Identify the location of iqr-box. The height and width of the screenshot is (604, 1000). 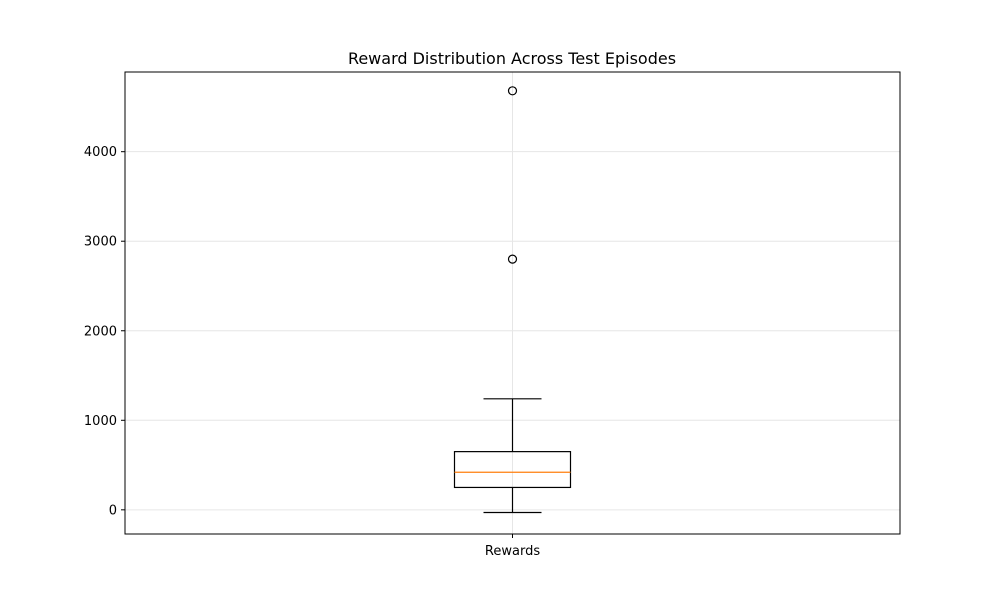
(512, 470).